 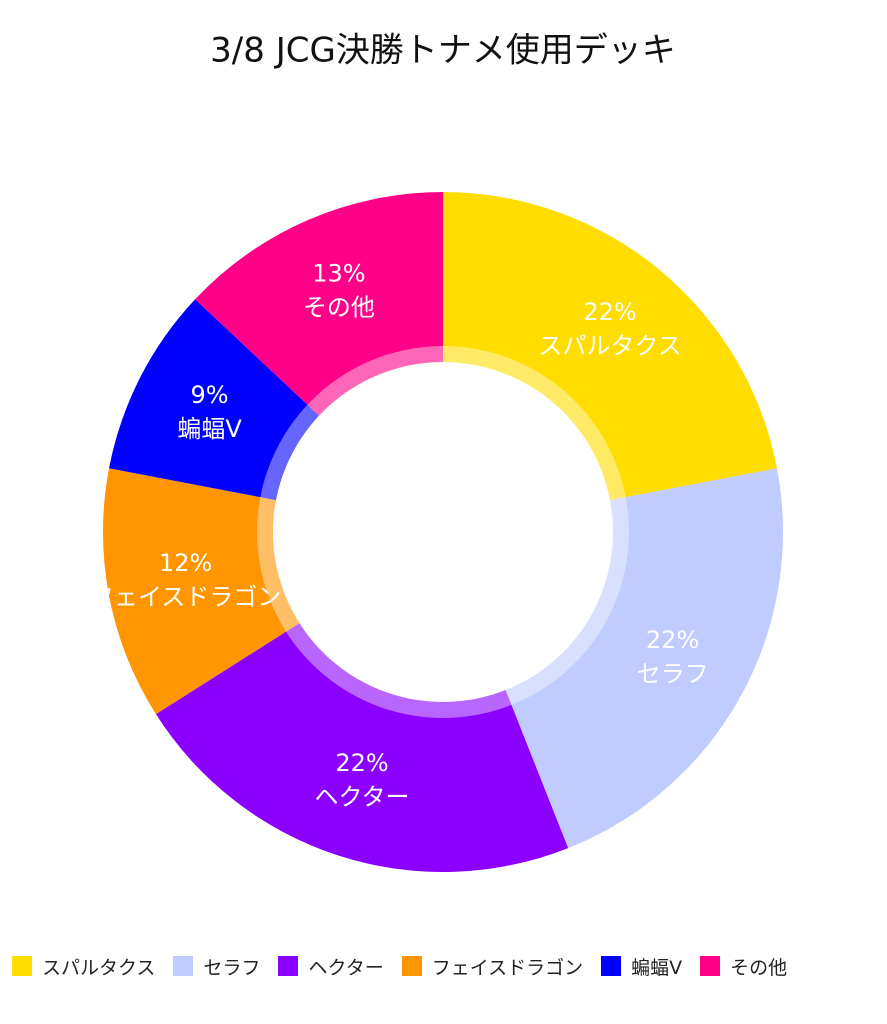 I want to click on chart-title: 3/8 JCG決勝トナメ使用デッキ, so click(x=443, y=51).